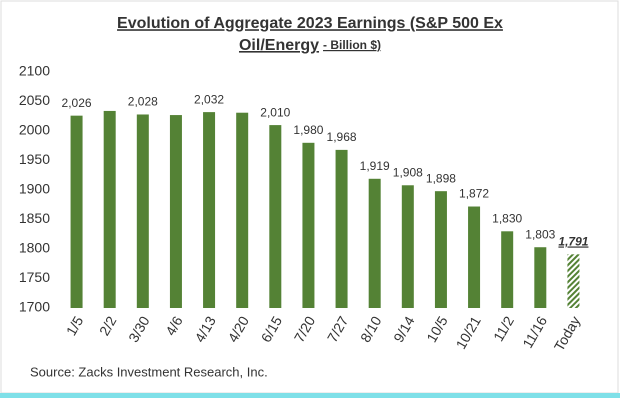 This screenshot has height=404, width=620. What do you see at coordinates (34, 218) in the screenshot?
I see `y-tick-label: 1850` at bounding box center [34, 218].